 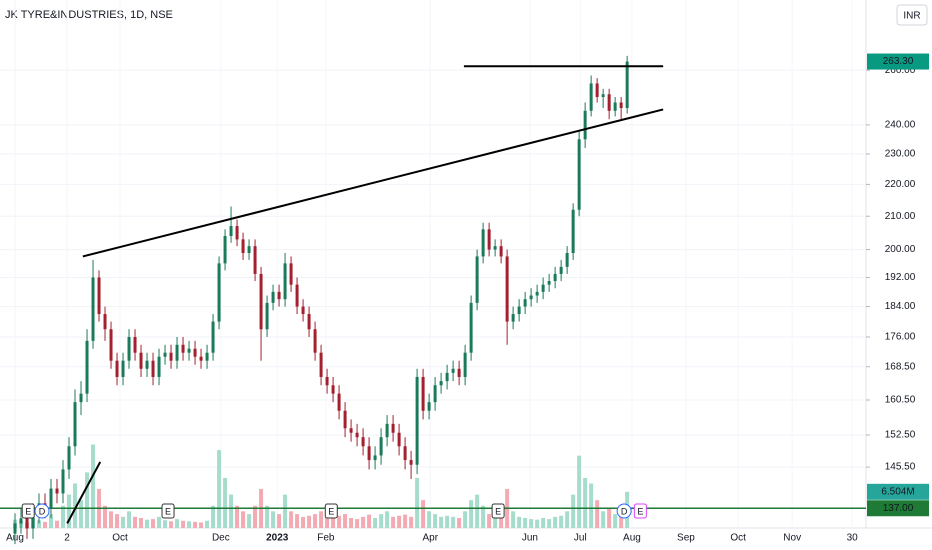 I want to click on last-volume-label-box, so click(x=898, y=491).